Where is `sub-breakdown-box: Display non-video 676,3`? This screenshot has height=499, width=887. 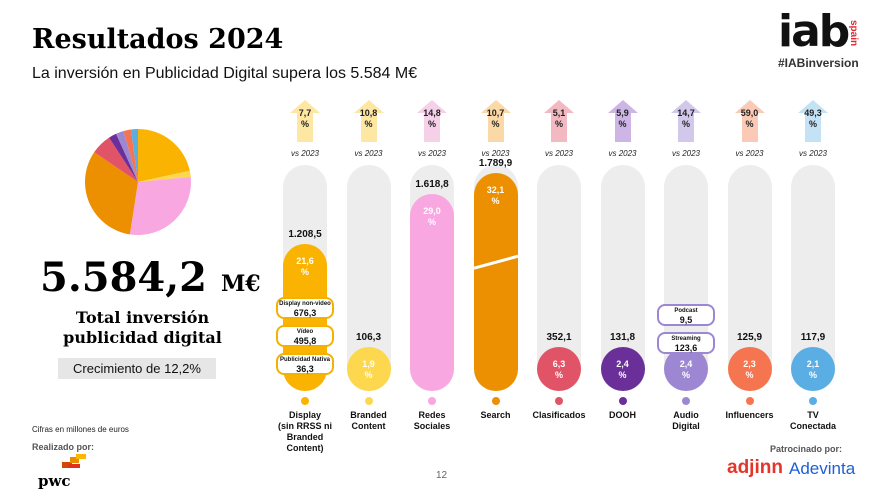
sub-breakdown-box: Display non-video 676,3 is located at coordinates (305, 308).